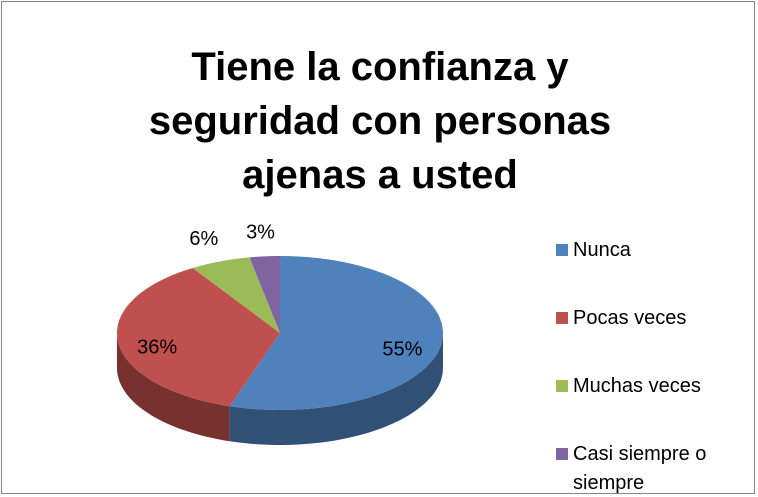 This screenshot has width=758, height=497. I want to click on legend-item: Muchas veces, so click(651, 386).